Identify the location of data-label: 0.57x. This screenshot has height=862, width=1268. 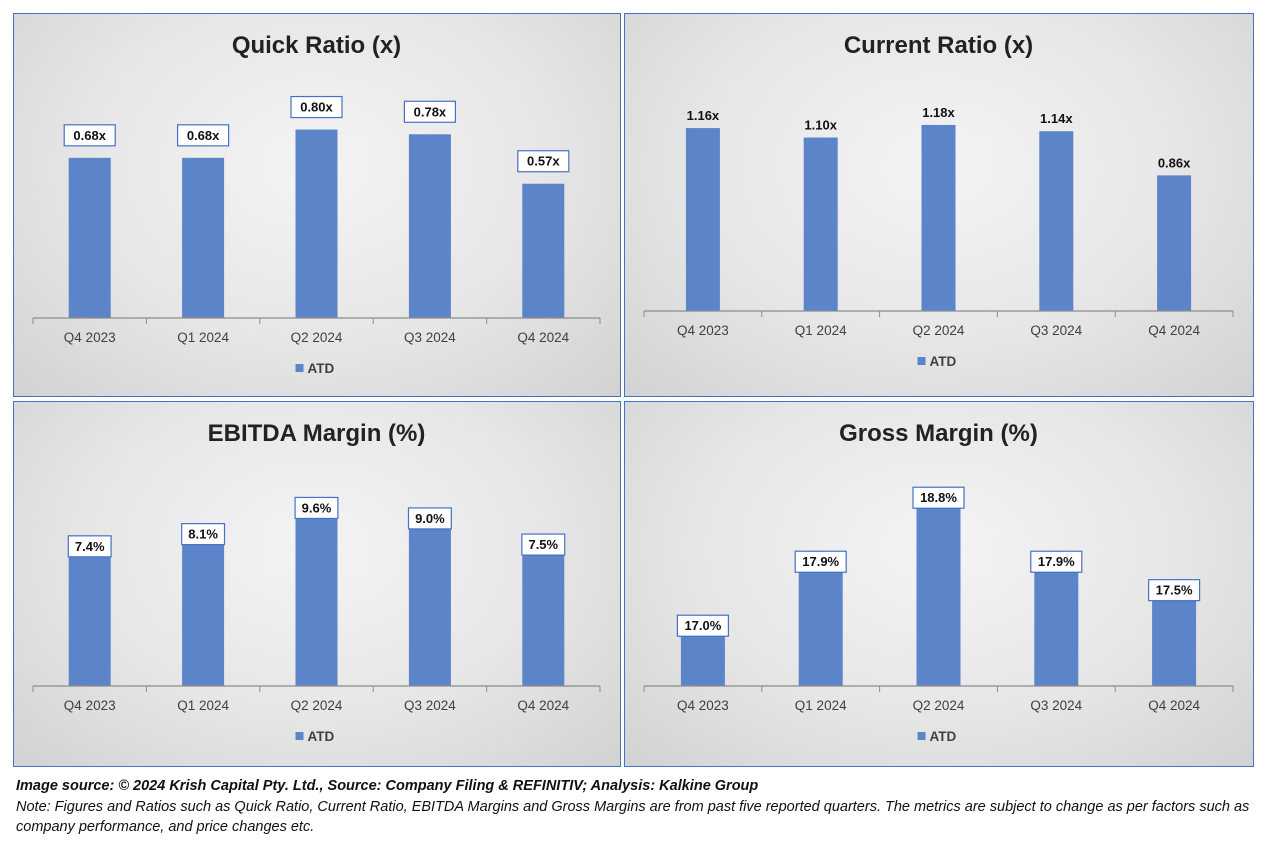
(543, 161).